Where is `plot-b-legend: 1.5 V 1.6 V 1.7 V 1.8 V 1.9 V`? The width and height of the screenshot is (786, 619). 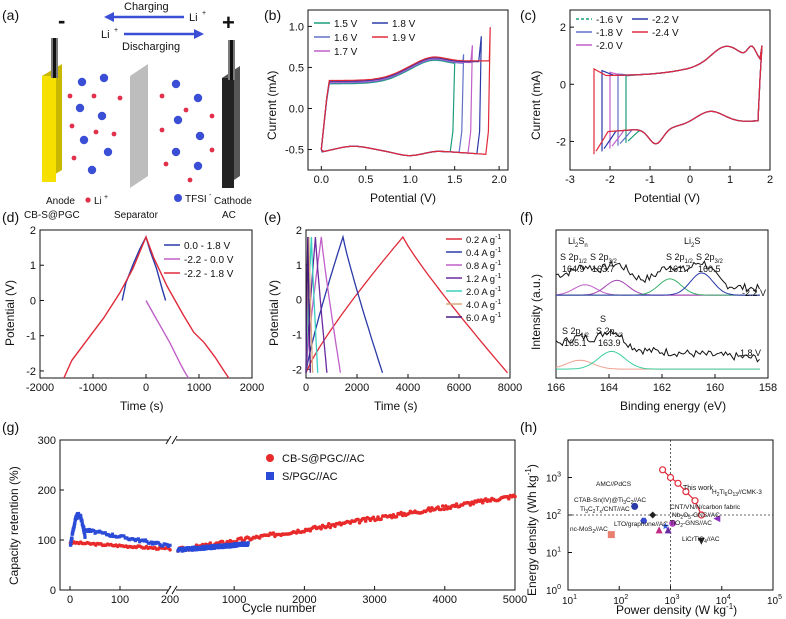
plot-b-legend: 1.5 V 1.6 V 1.7 V 1.8 V 1.9 V is located at coordinates (365, 38).